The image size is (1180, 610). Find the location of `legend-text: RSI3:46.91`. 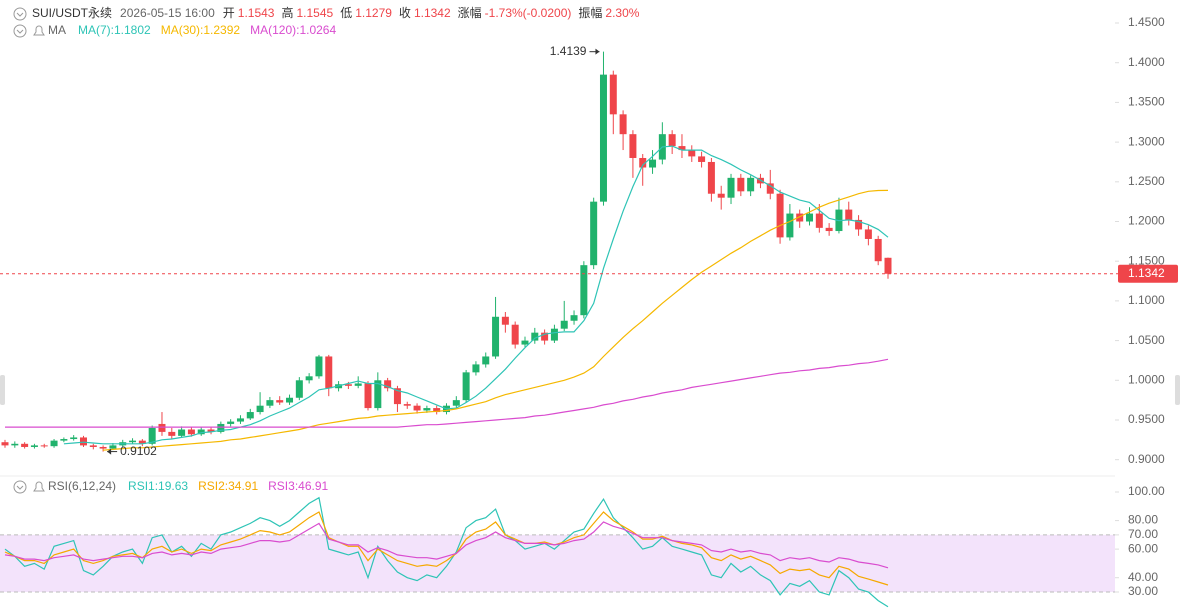

legend-text: RSI3:46.91 is located at coordinates (298, 486).